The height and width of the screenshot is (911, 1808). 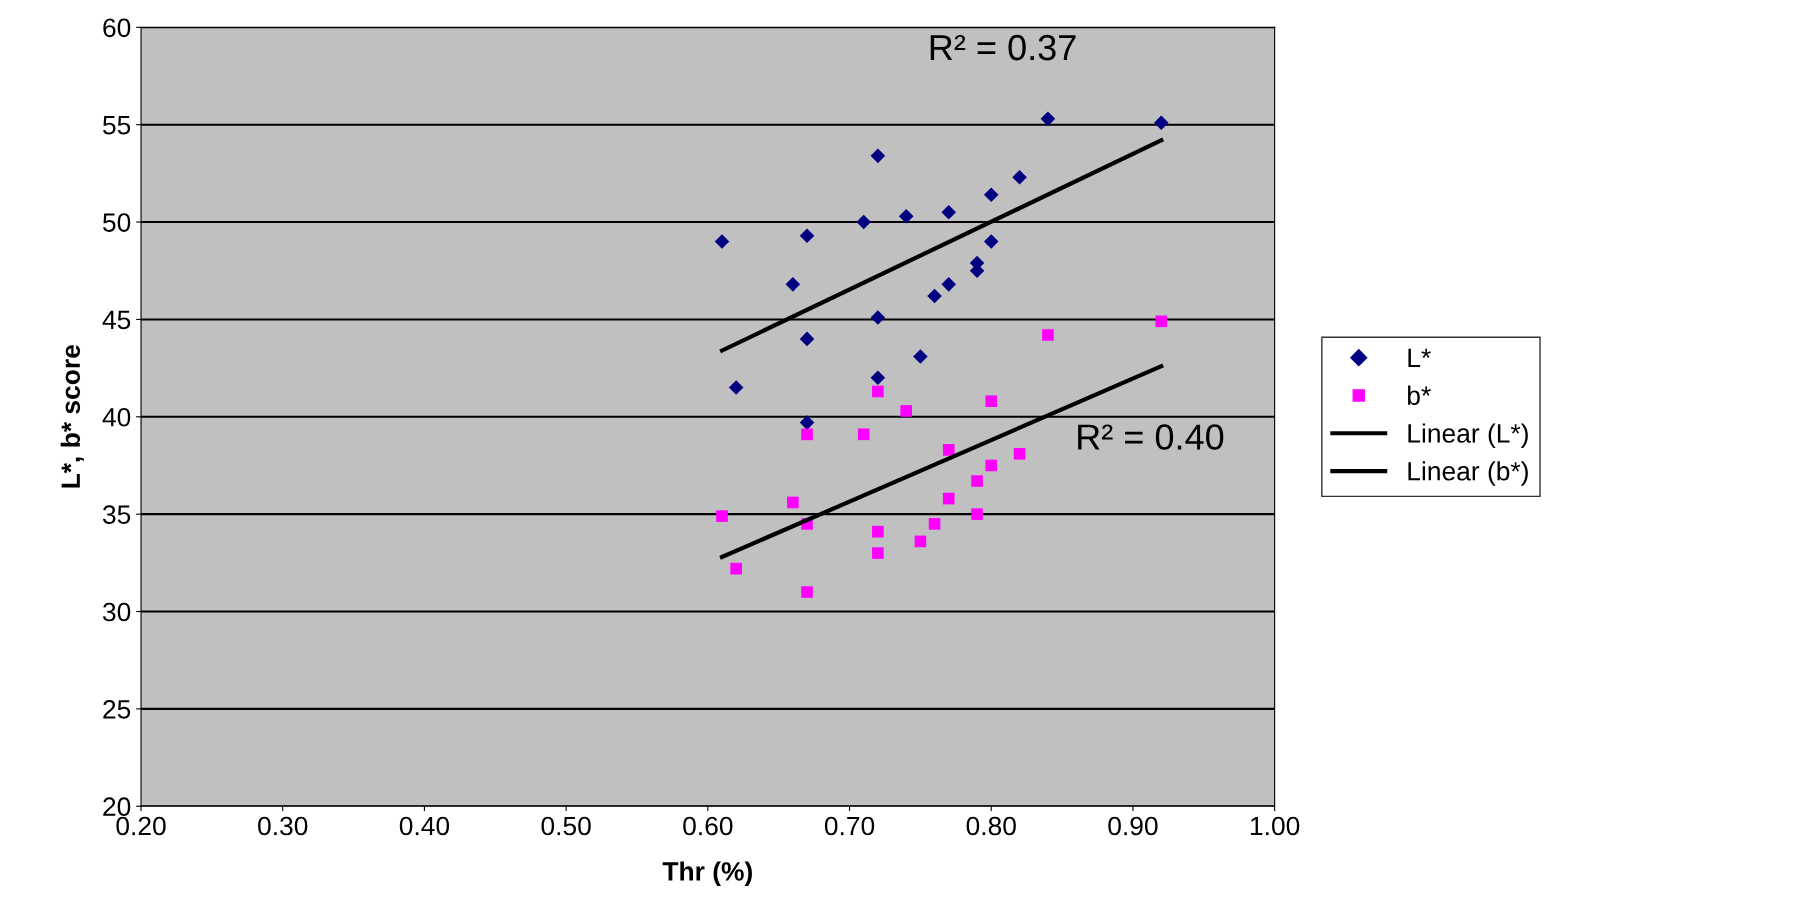 I want to click on y-tick-label: 40, so click(x=116, y=417).